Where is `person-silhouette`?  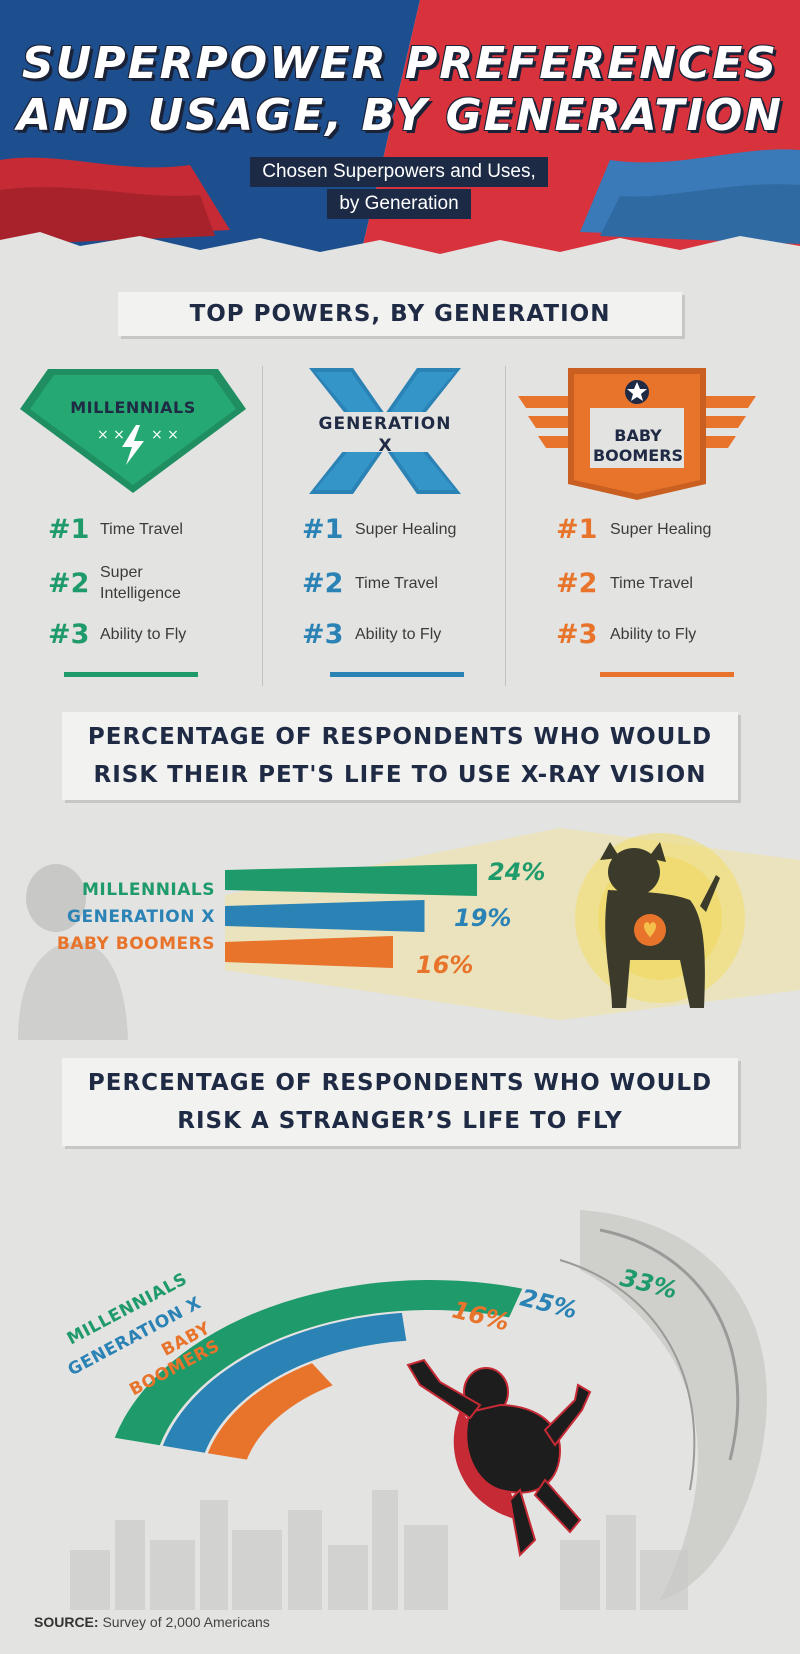 person-silhouette is located at coordinates (73, 952).